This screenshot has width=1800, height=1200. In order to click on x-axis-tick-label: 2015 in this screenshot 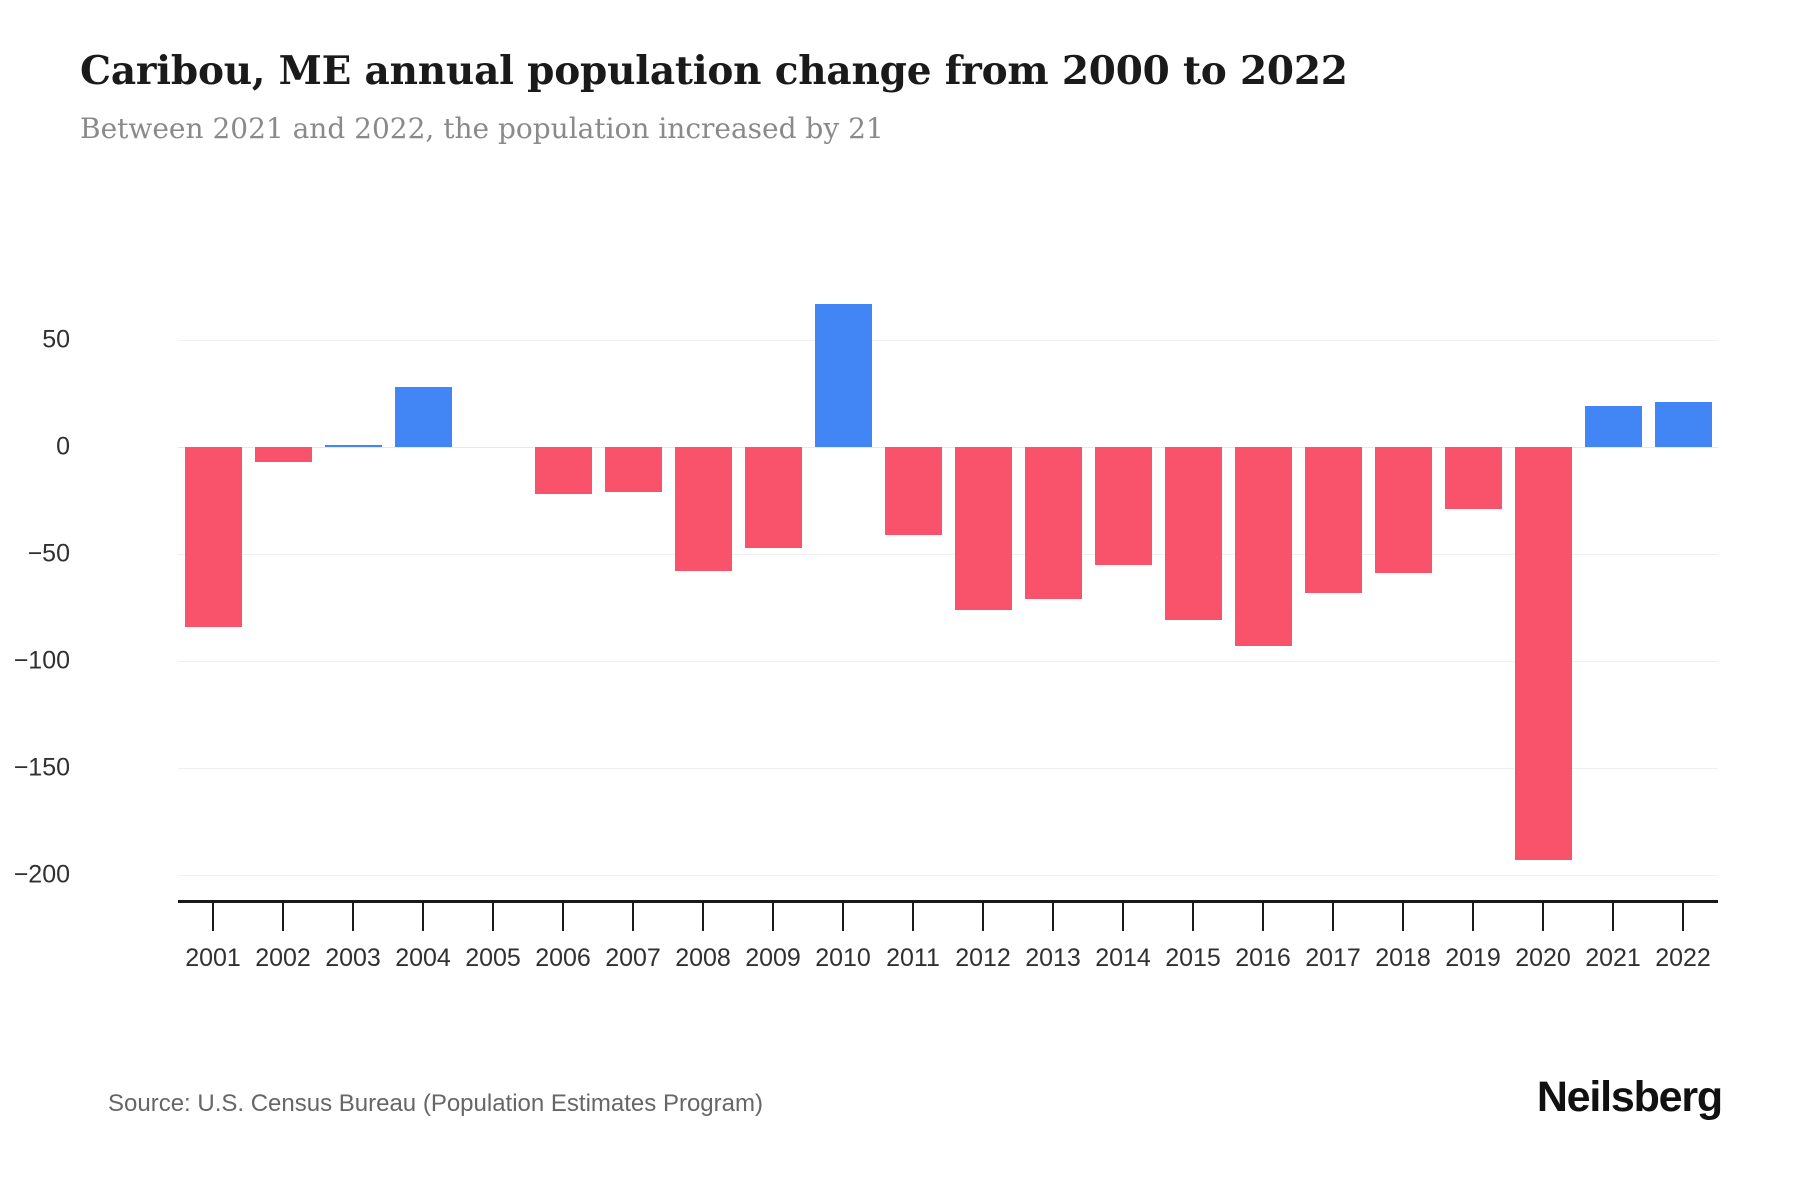, I will do `click(1193, 958)`.